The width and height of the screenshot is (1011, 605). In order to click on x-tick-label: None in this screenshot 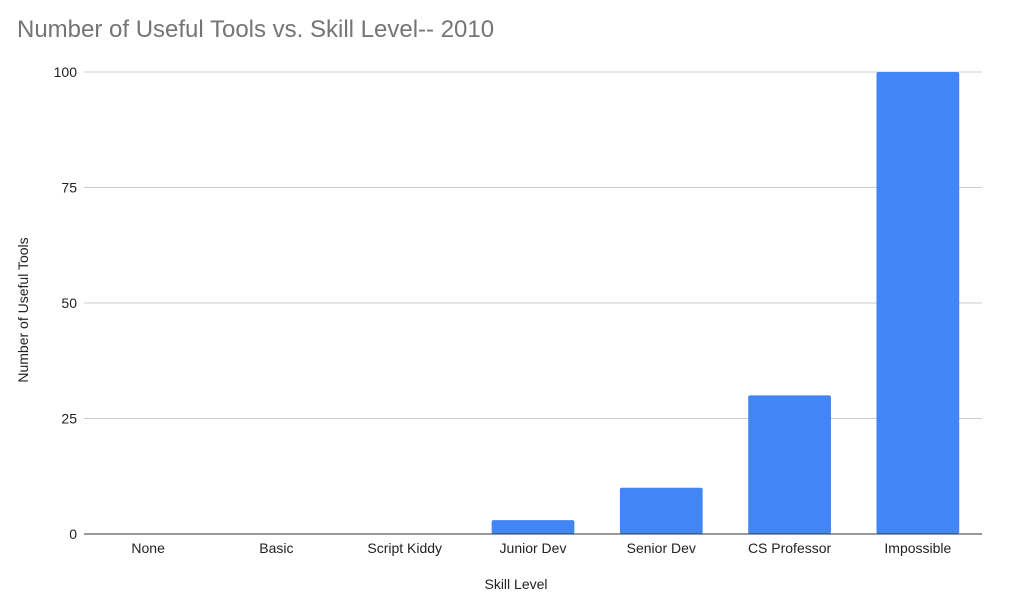, I will do `click(148, 548)`.